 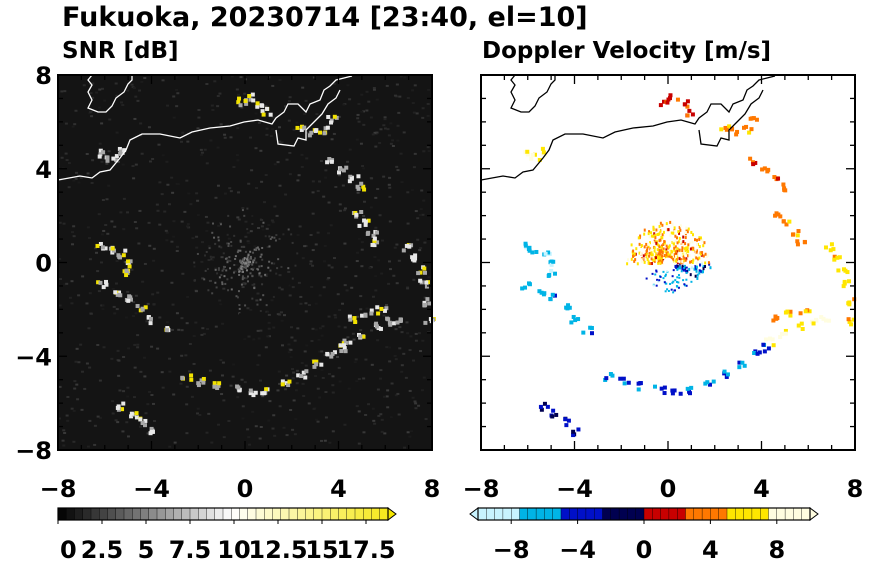 What do you see at coordinates (190, 550) in the screenshot?
I see `snr-colorbar-tick-label: 7.5` at bounding box center [190, 550].